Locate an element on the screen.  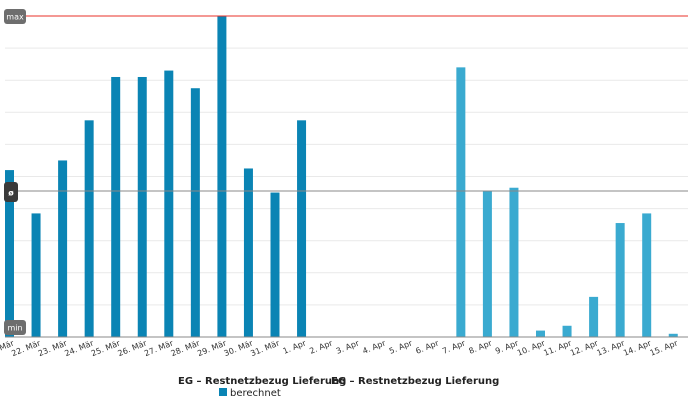
x-tick-label: 30. Mär is located at coordinates (239, 348).